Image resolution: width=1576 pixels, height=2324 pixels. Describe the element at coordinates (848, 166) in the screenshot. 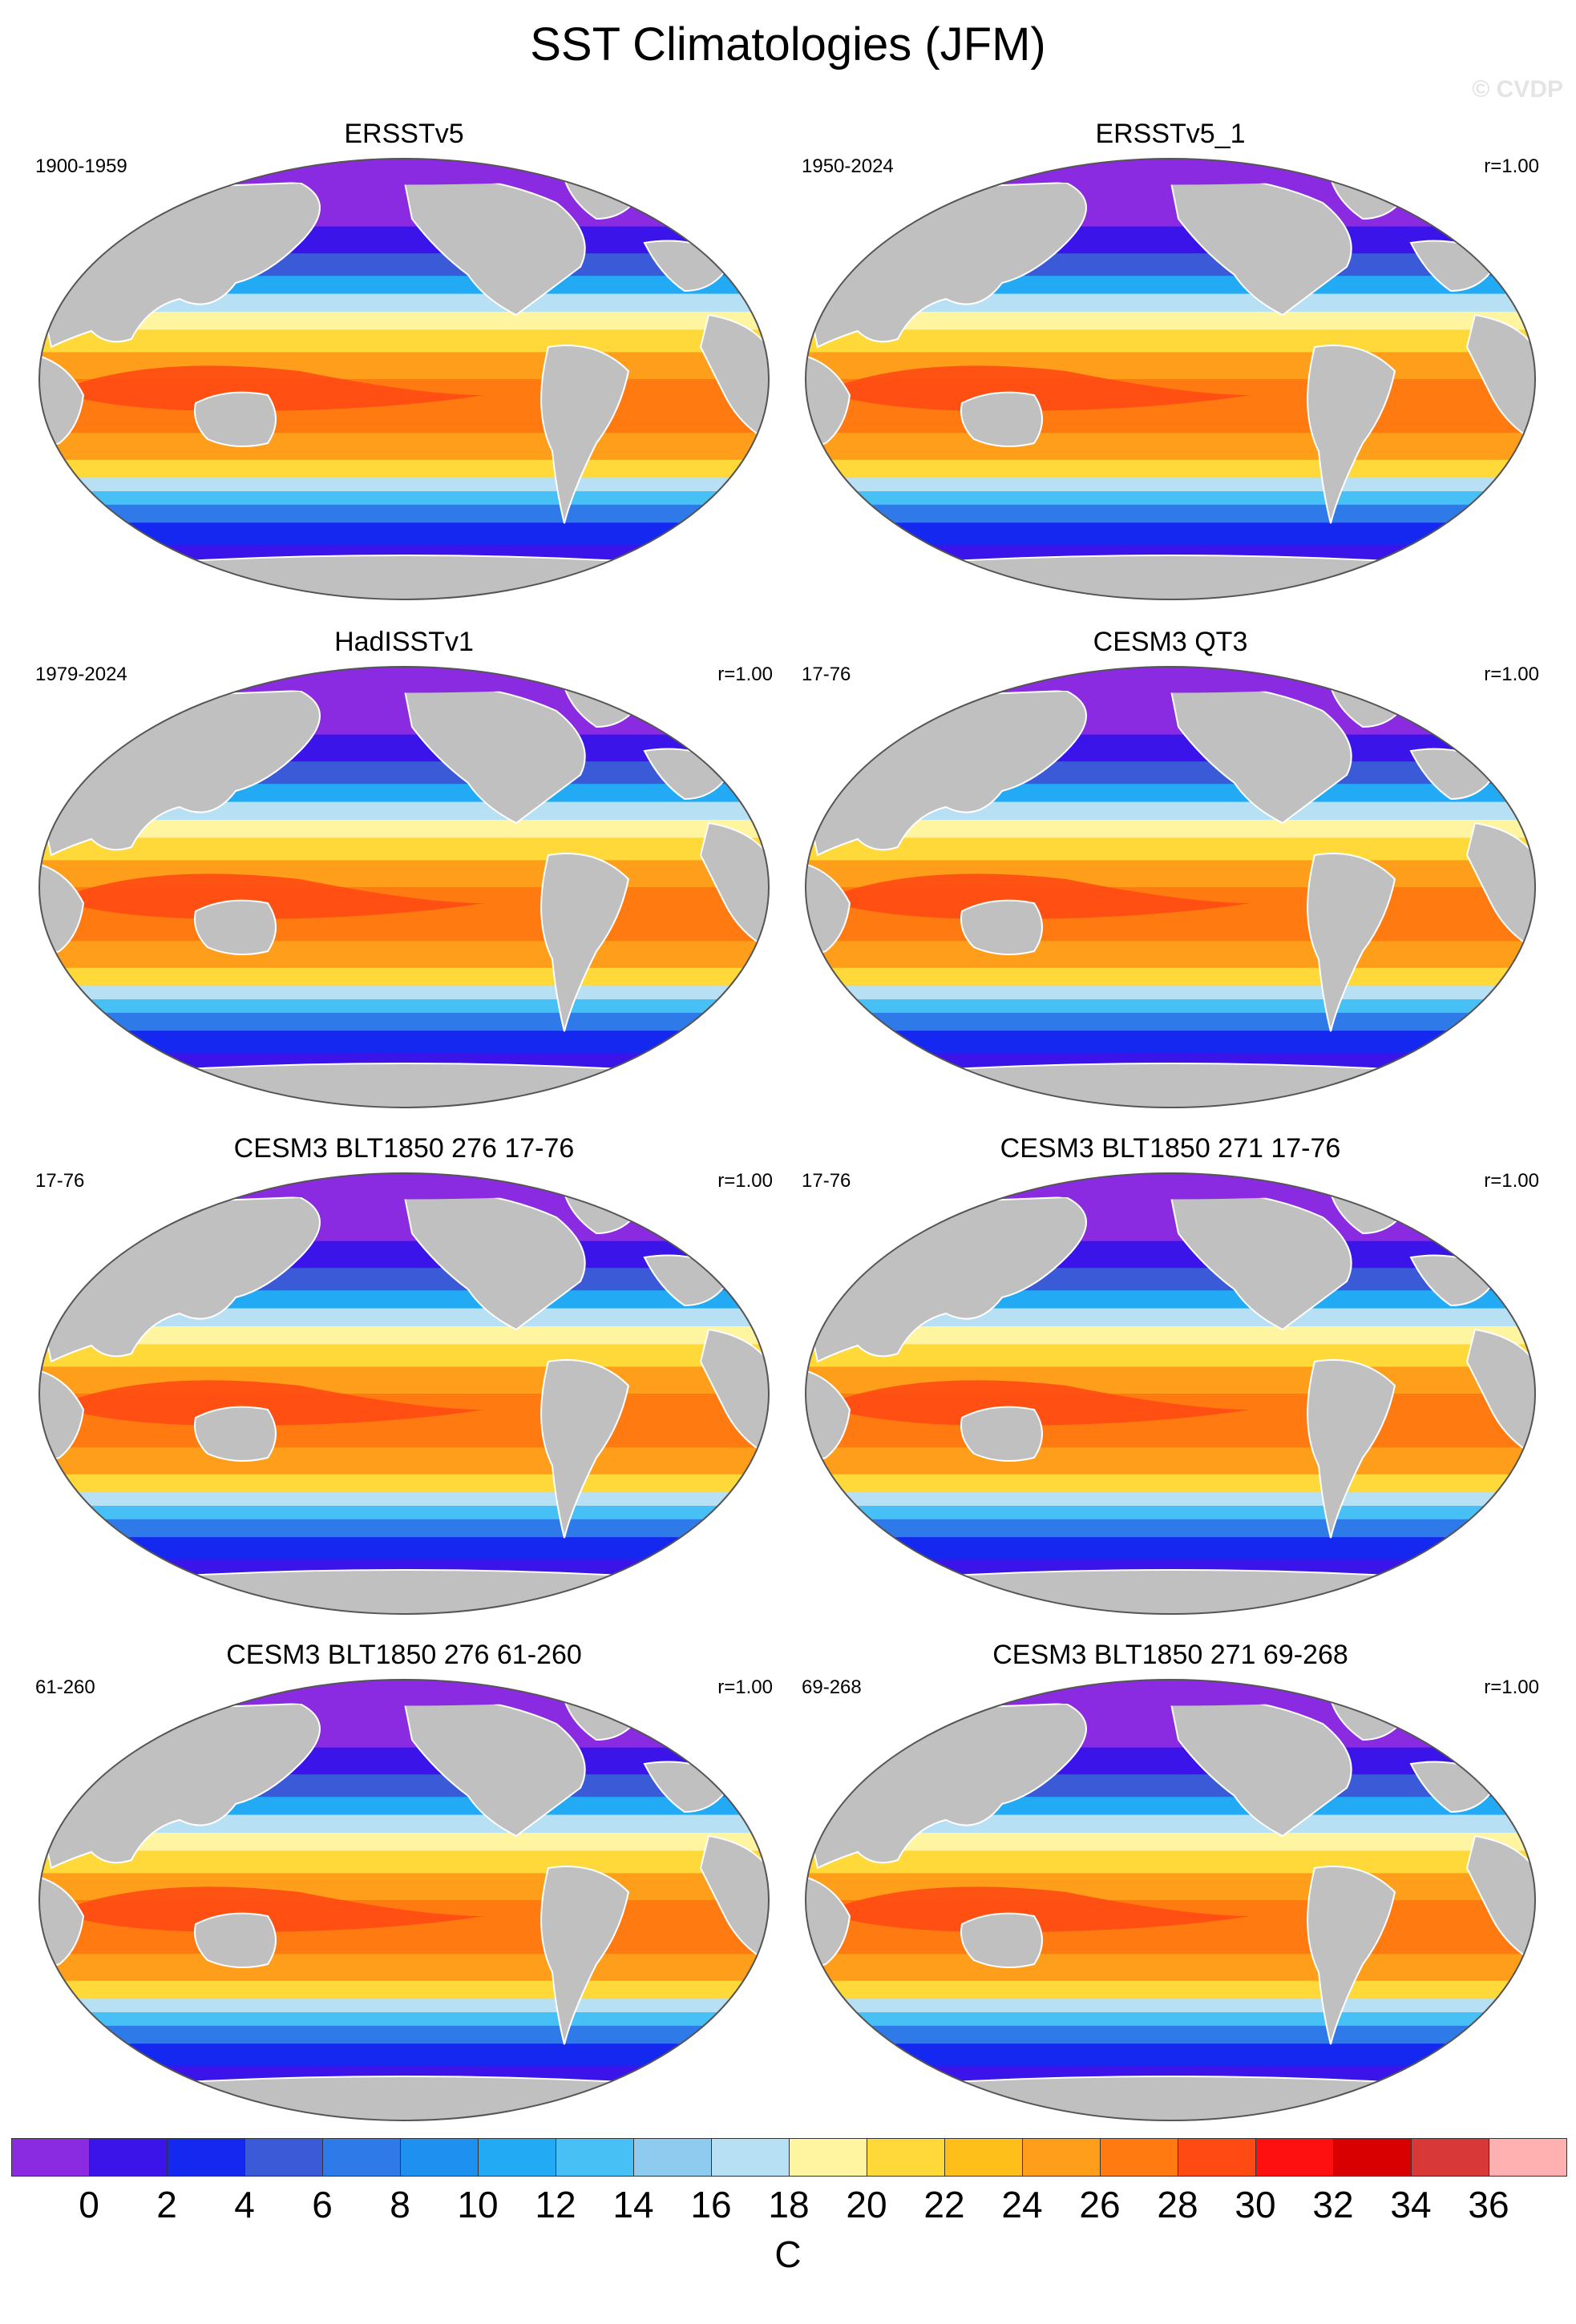

I see `panel-years: 1950-2024` at that location.